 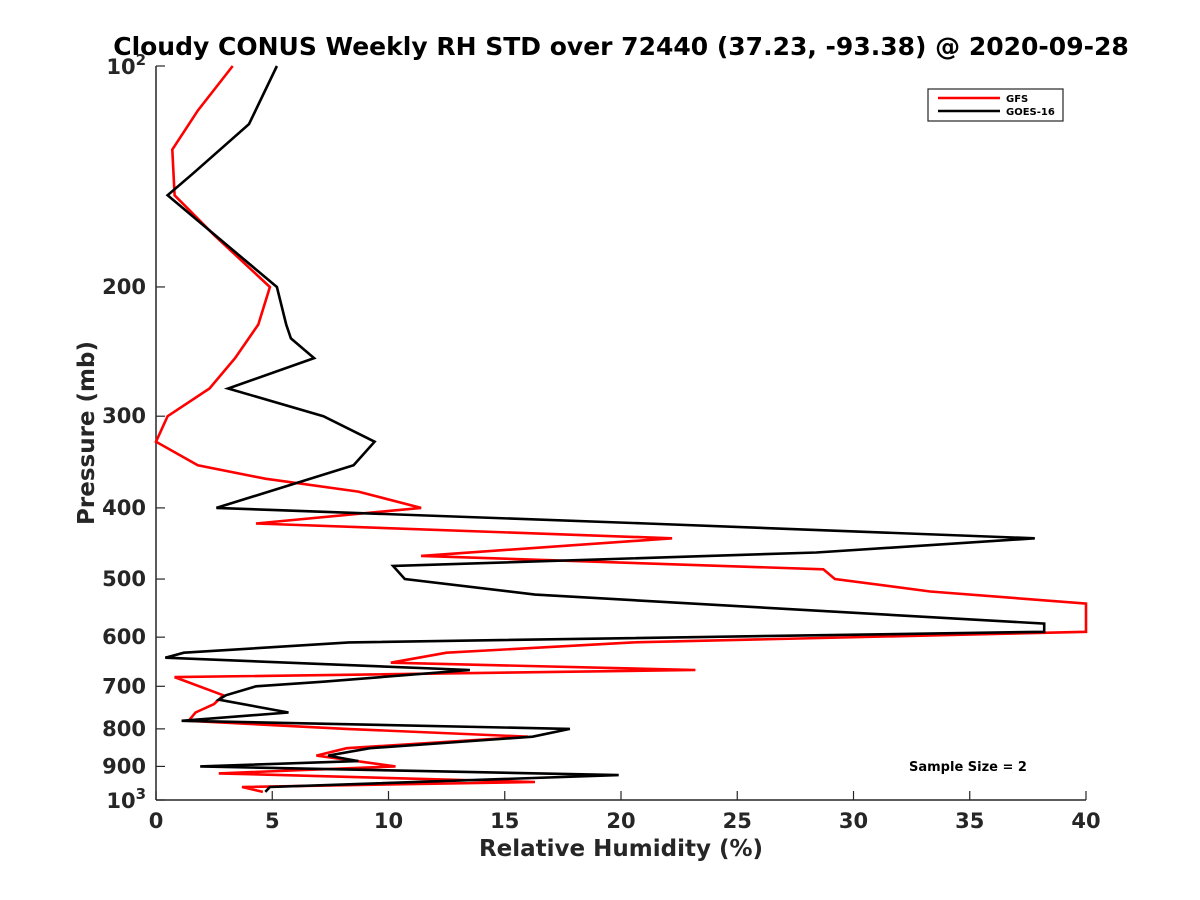 I want to click on y-tick-label: 800, so click(x=124, y=729).